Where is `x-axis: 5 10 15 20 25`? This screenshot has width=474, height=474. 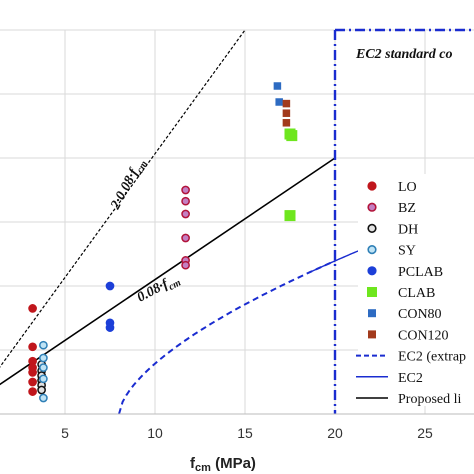 x-axis: 5 10 15 20 25 is located at coordinates (237, 427).